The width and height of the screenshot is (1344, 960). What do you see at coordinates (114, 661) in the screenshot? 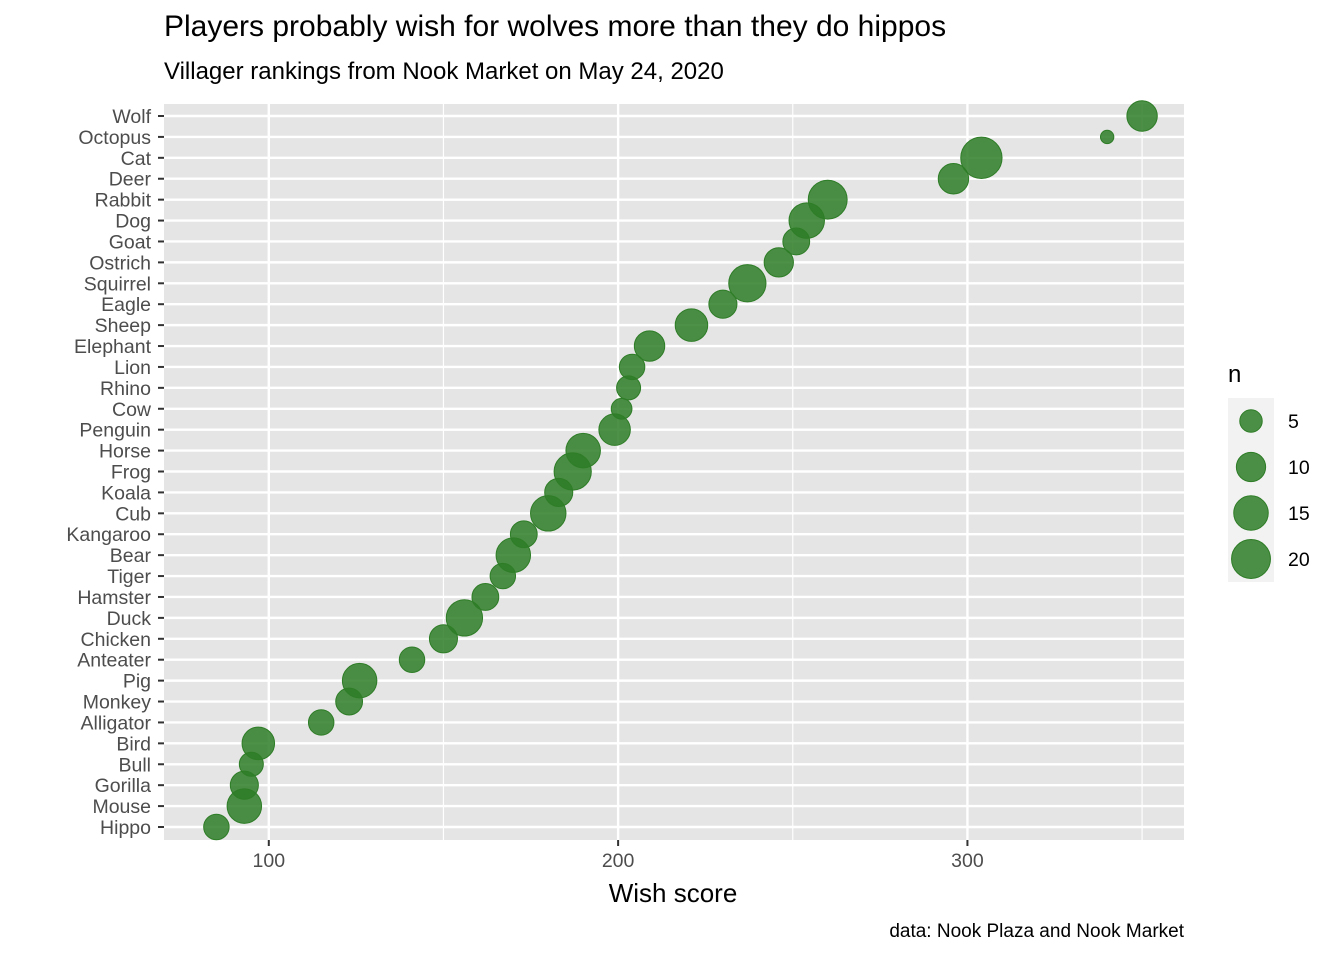
I see `y-tick-label: Anteater` at bounding box center [114, 661].